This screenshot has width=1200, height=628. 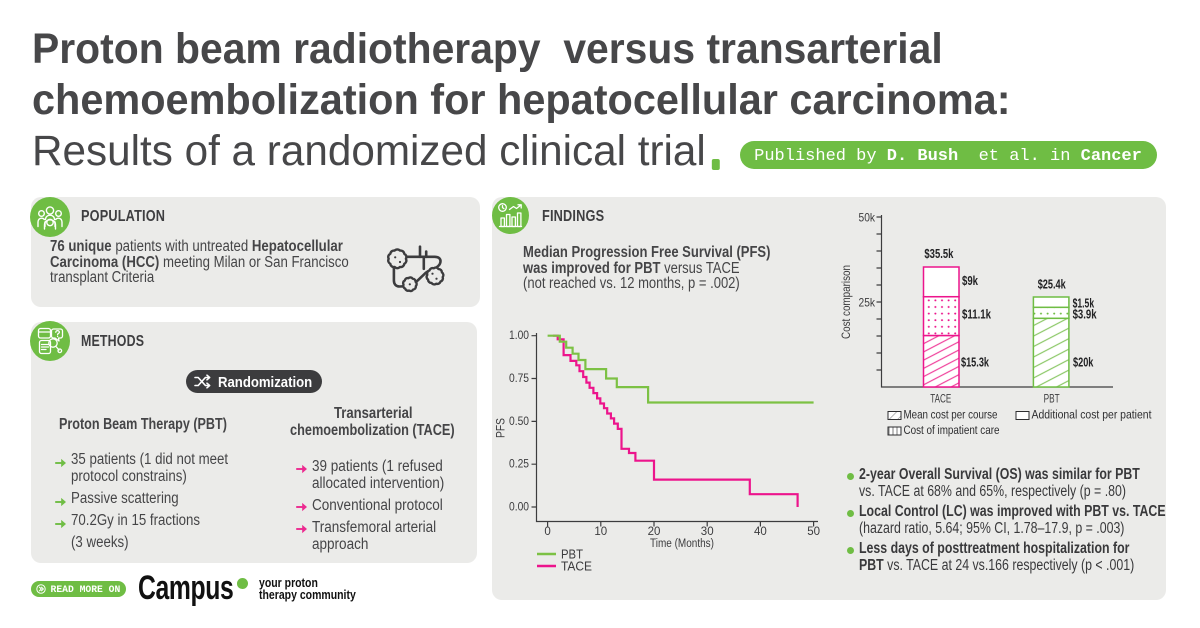 What do you see at coordinates (519, 465) in the screenshot?
I see `svg-text: 0.25` at bounding box center [519, 465].